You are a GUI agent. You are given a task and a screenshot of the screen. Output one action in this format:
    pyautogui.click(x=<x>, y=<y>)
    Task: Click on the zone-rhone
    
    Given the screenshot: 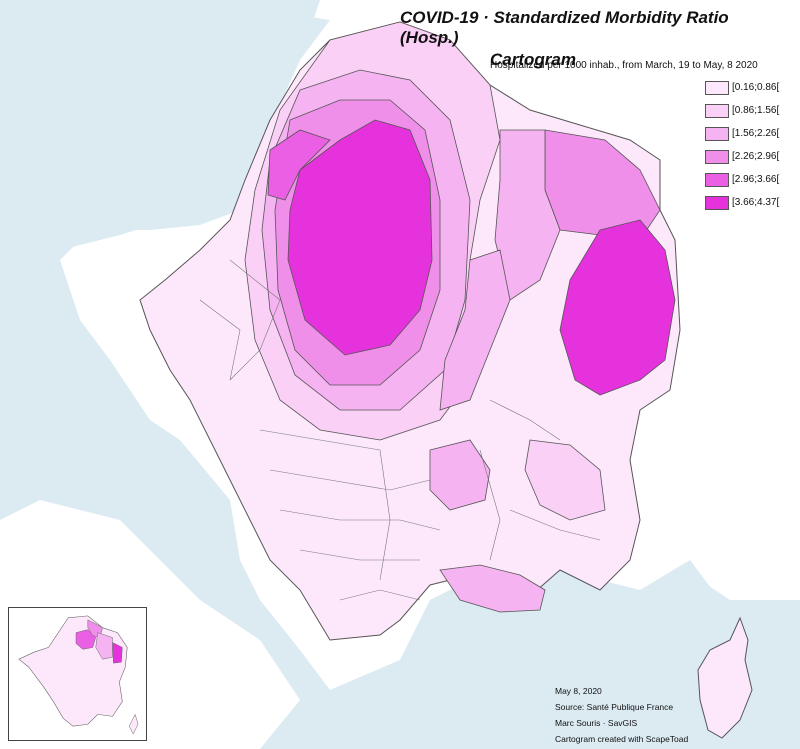 What is the action you would take?
    pyautogui.click(x=565, y=480)
    